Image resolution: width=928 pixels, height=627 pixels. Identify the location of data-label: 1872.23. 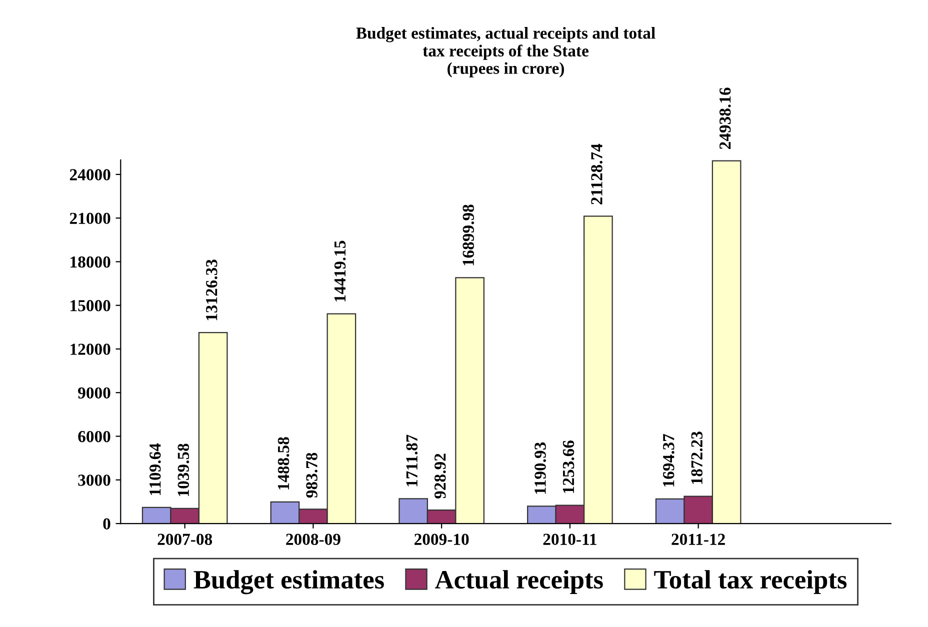
(697, 458).